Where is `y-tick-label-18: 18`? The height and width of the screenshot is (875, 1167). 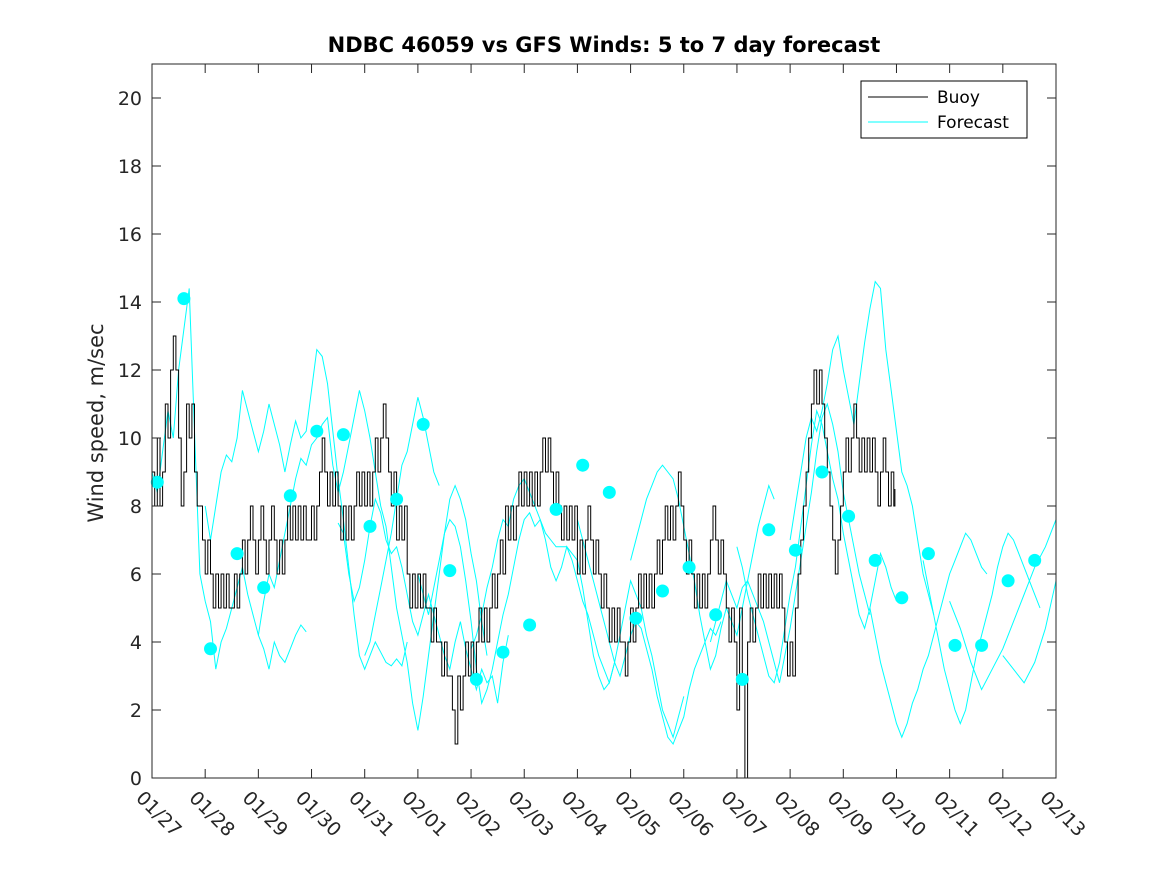 y-tick-label-18: 18 is located at coordinates (130, 167).